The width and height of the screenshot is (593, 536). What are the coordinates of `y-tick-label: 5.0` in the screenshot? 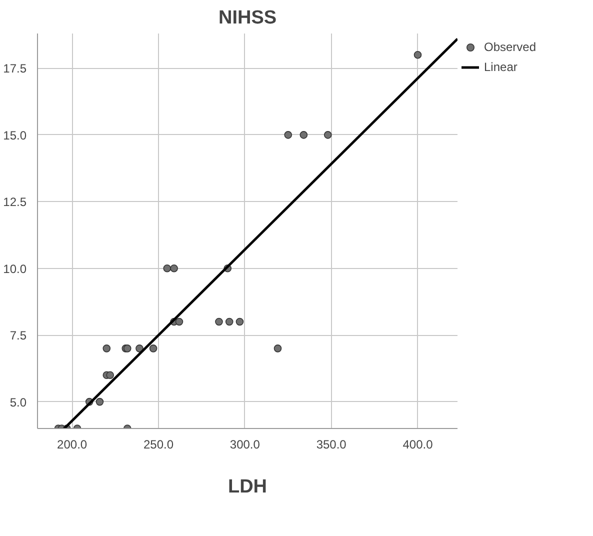 It's located at (18, 402).